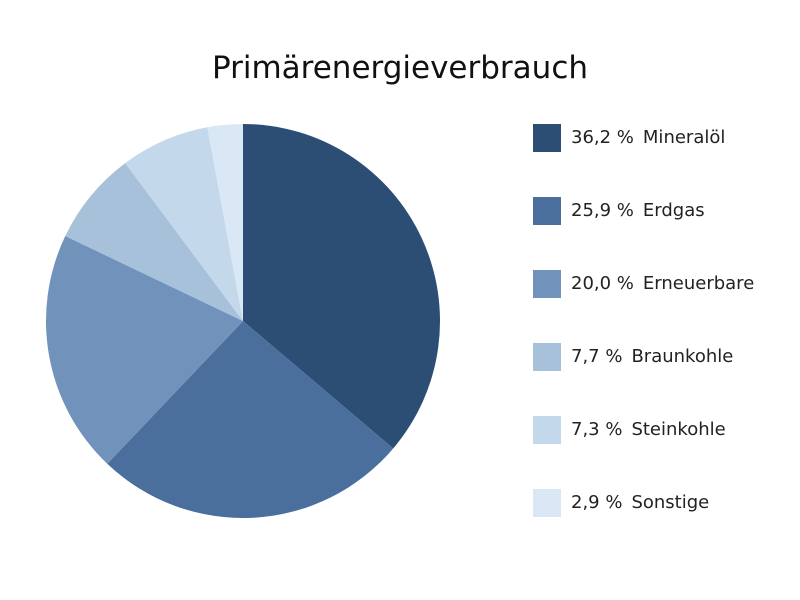  What do you see at coordinates (684, 137) in the screenshot?
I see `legend-label: Mineralöl` at bounding box center [684, 137].